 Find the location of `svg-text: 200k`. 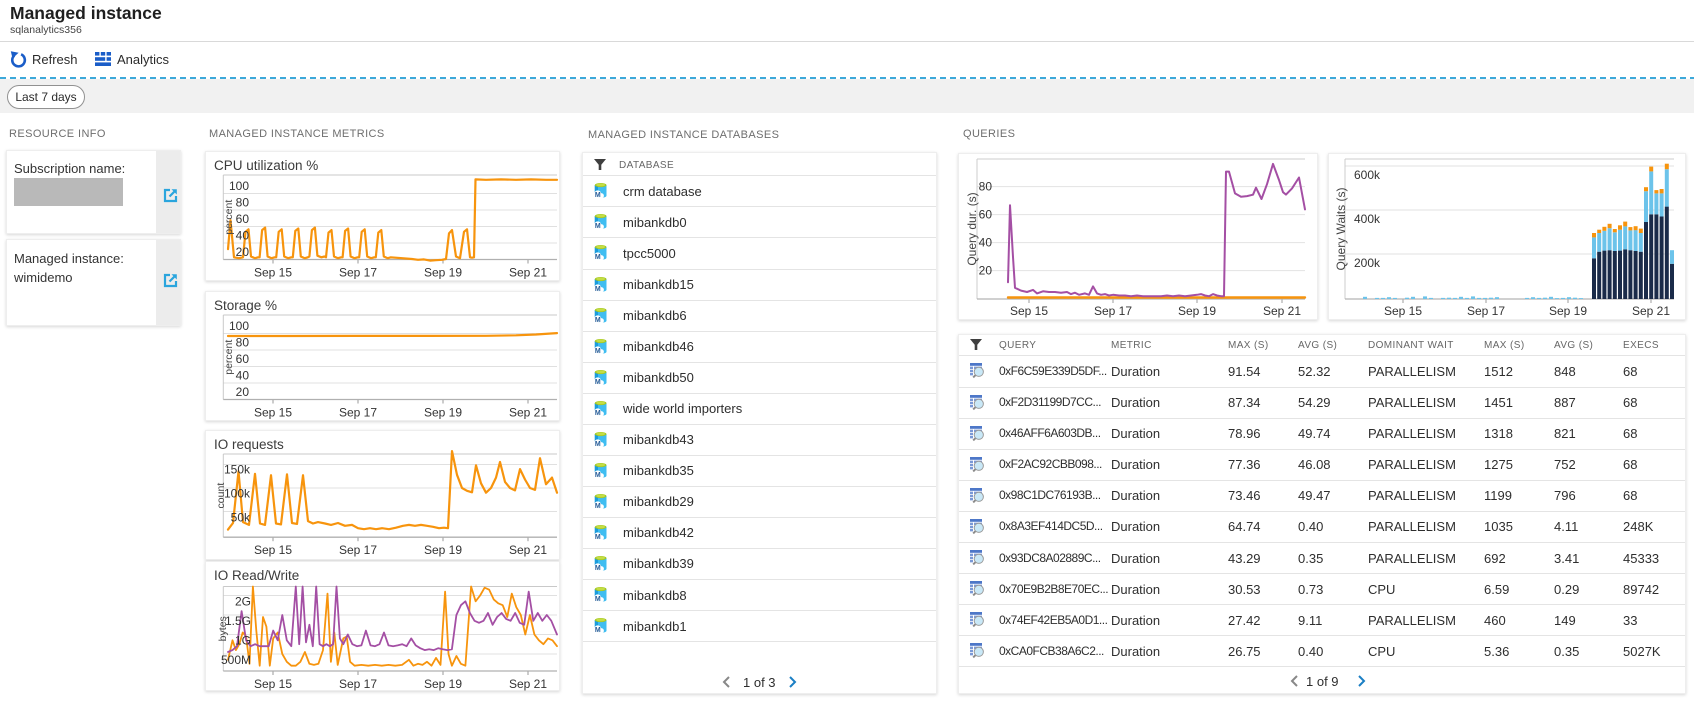

svg-text: 200k is located at coordinates (1367, 263).